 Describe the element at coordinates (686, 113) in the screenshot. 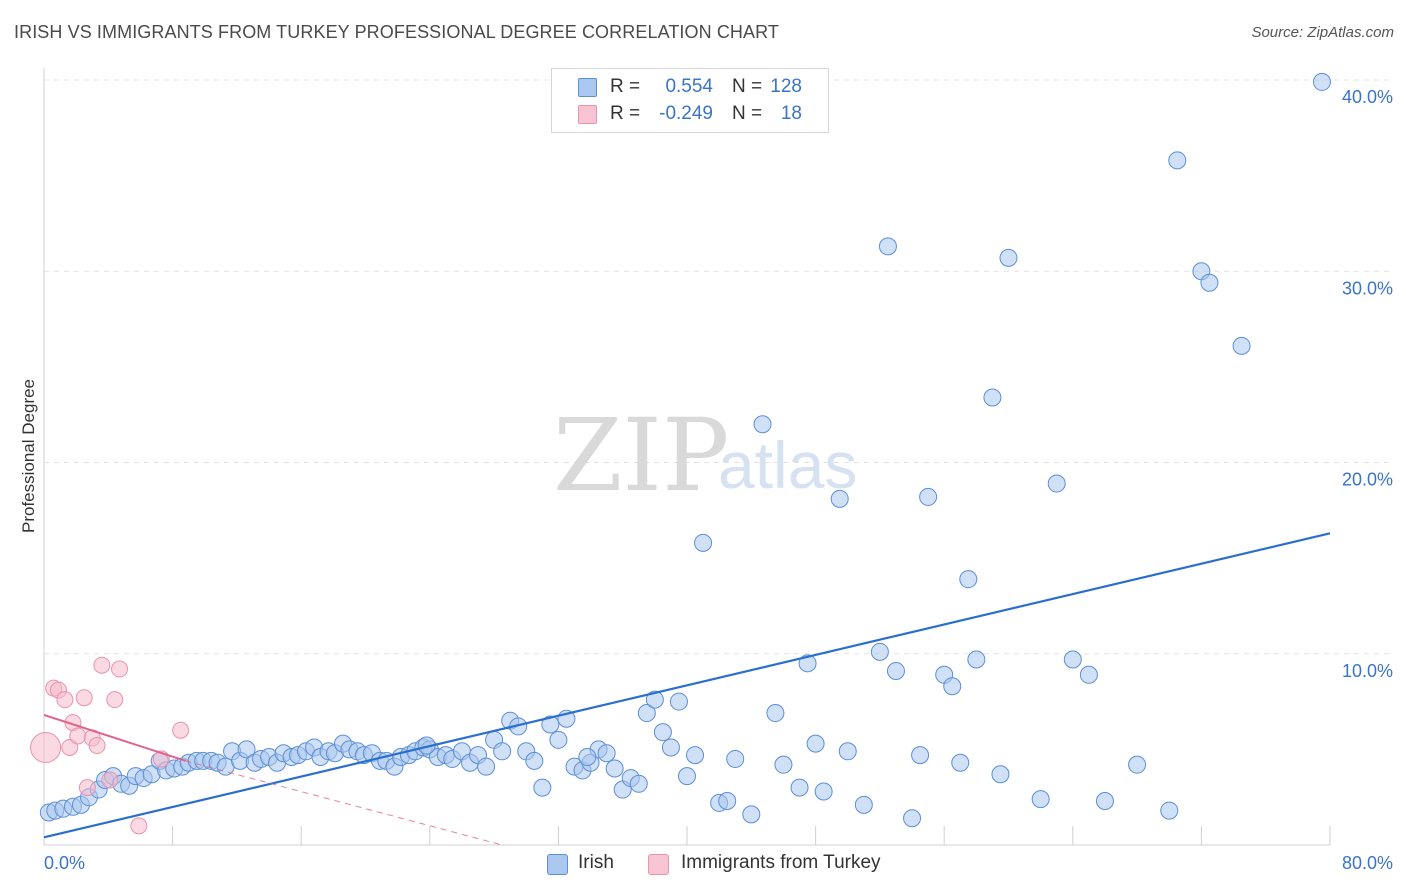

I see `legend-r-value: -0.249` at that location.